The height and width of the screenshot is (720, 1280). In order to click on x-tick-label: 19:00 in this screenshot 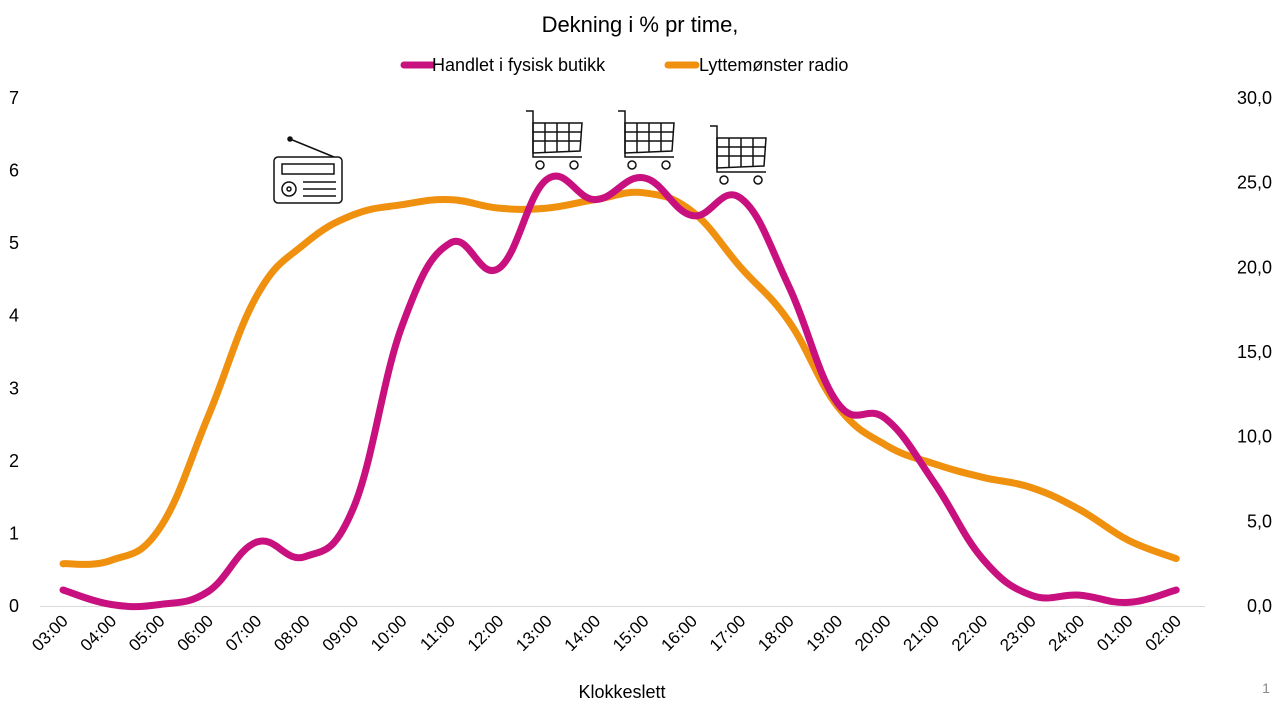, I will do `click(825, 633)`.